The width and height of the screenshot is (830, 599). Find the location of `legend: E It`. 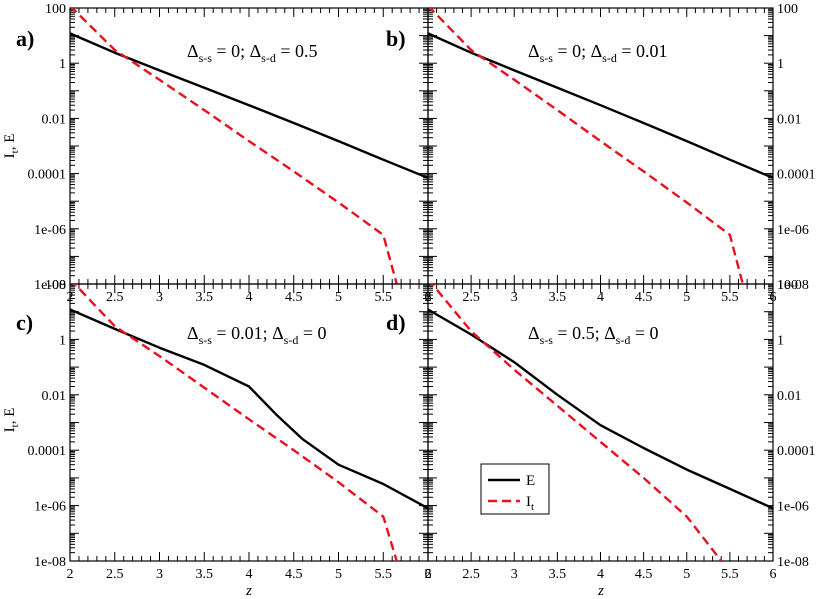

legend: E It is located at coordinates (515, 489).